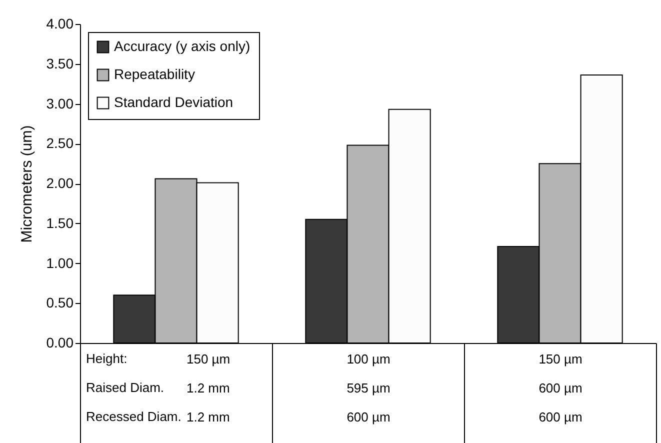 The width and height of the screenshot is (661, 443). Describe the element at coordinates (60, 63) in the screenshot. I see `y-tick-label: 3.50` at that location.